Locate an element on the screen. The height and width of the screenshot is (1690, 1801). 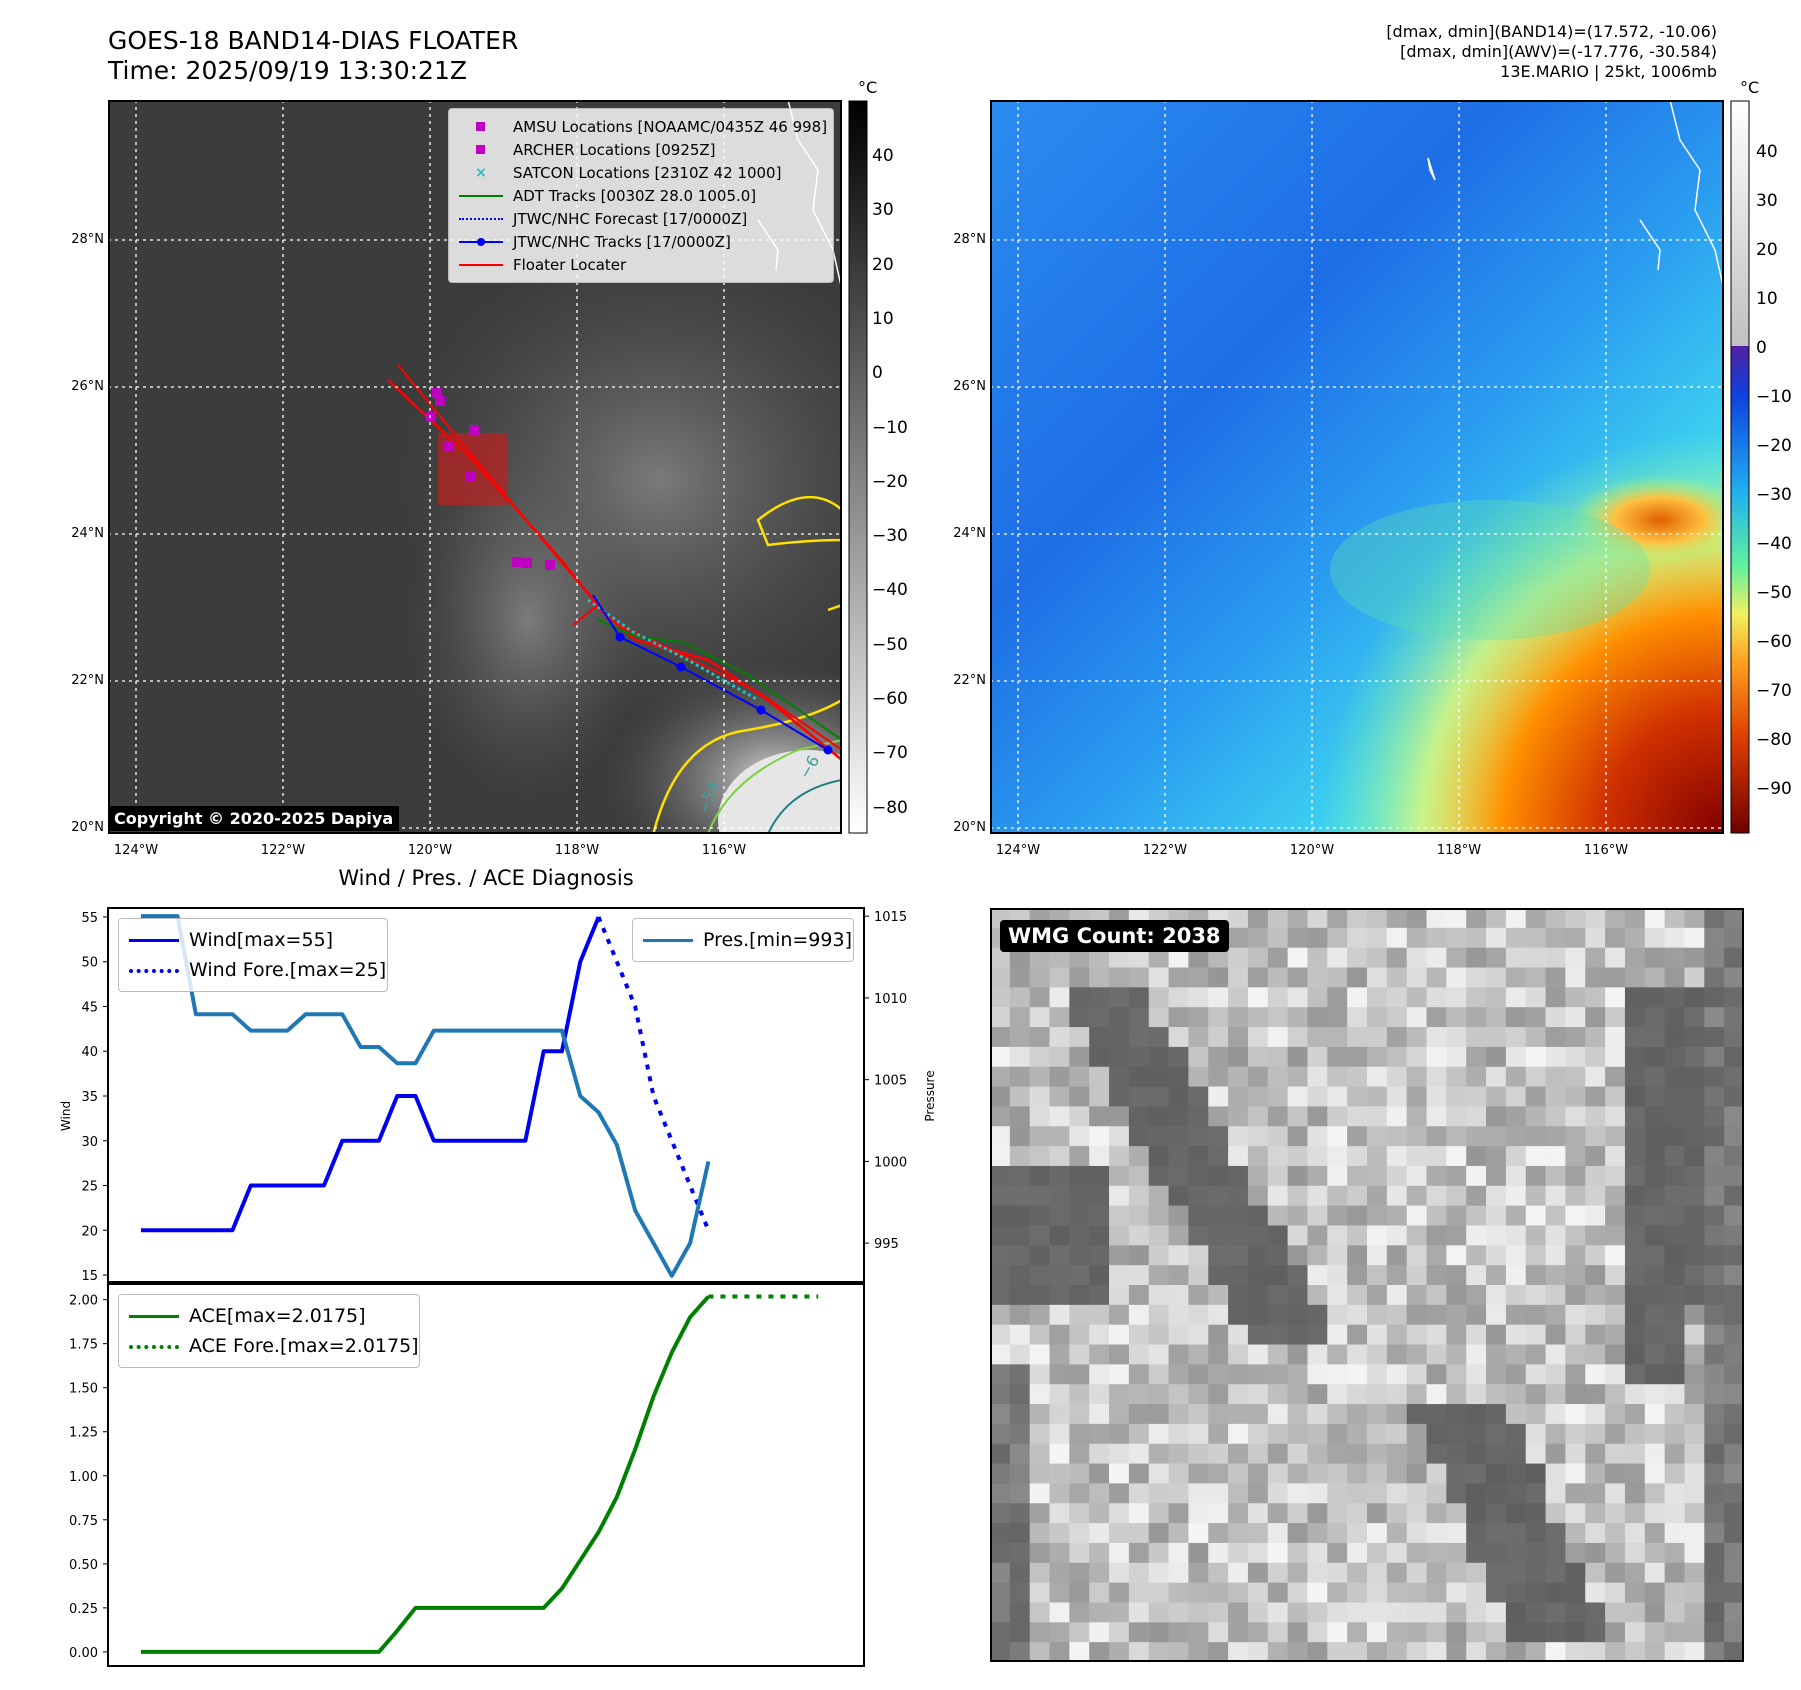
legend-jtwc: JTWC/NHC Tracks [17/0000Z] is located at coordinates (641, 241).